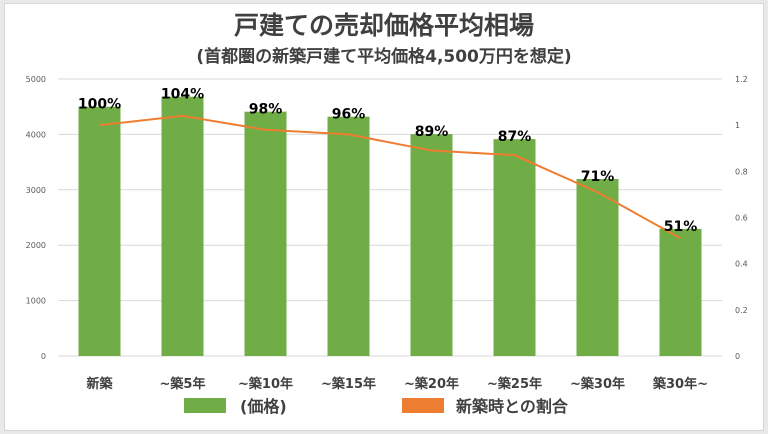  What do you see at coordinates (423, 405) in the screenshot?
I see `legend-swatch-ratio` at bounding box center [423, 405].